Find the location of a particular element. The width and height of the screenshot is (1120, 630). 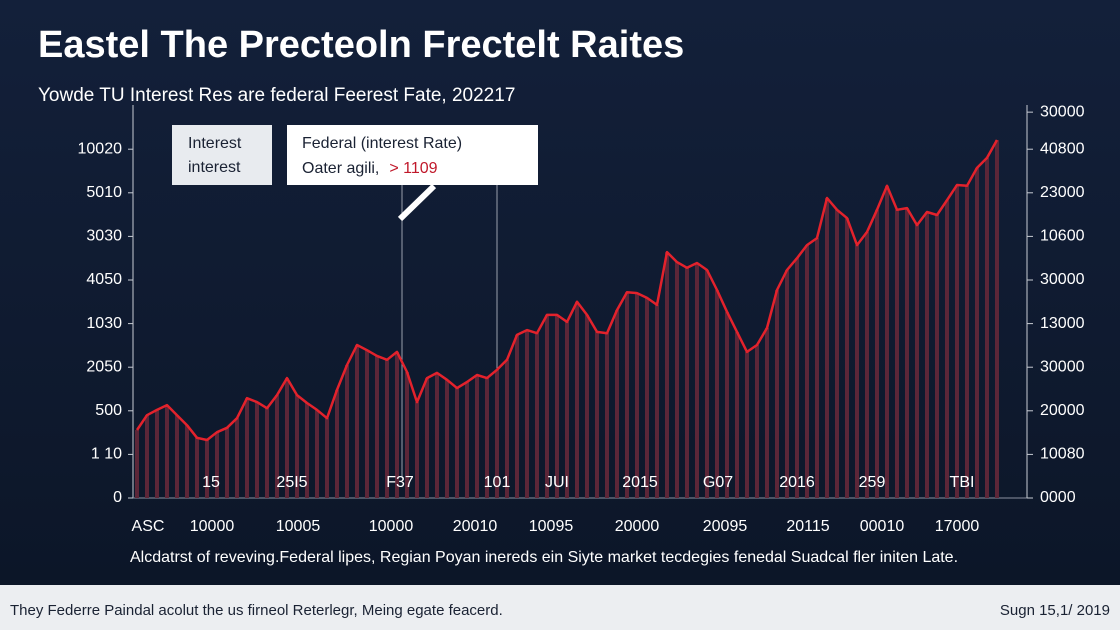

y2-tick-label: 10080 is located at coordinates (1062, 454).